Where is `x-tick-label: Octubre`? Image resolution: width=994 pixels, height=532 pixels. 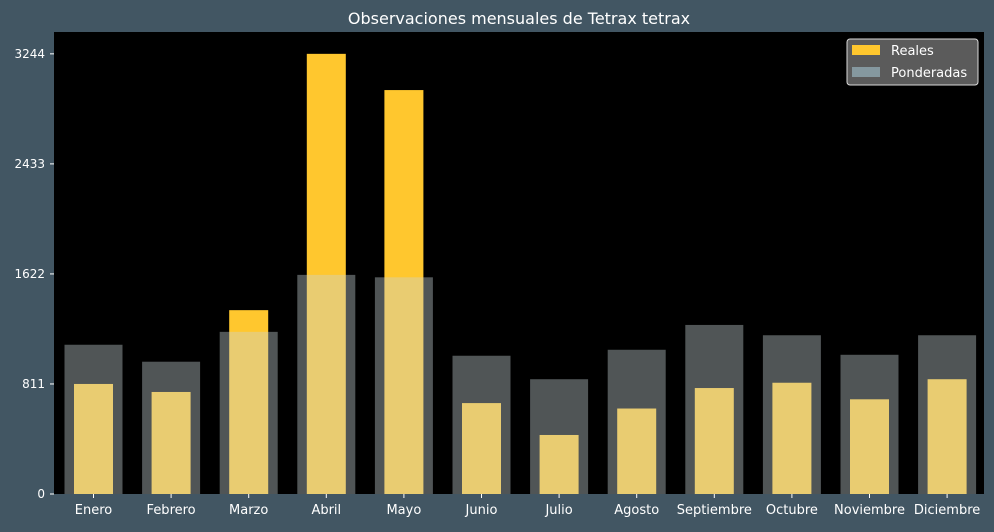 x-tick-label: Octubre is located at coordinates (792, 510).